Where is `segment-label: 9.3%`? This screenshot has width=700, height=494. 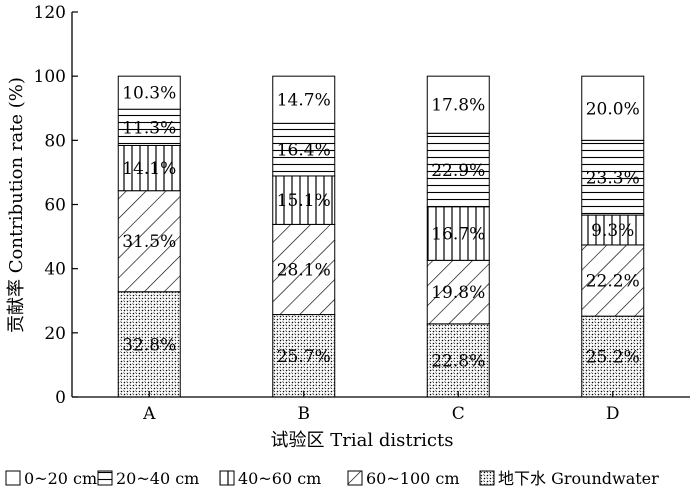 segment-label: 9.3% is located at coordinates (612, 231).